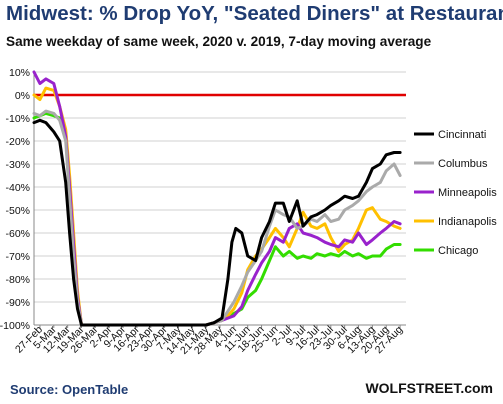  Describe the element at coordinates (462, 135) in the screenshot. I see `legend-label-cincinnati: Cincinnati` at that location.